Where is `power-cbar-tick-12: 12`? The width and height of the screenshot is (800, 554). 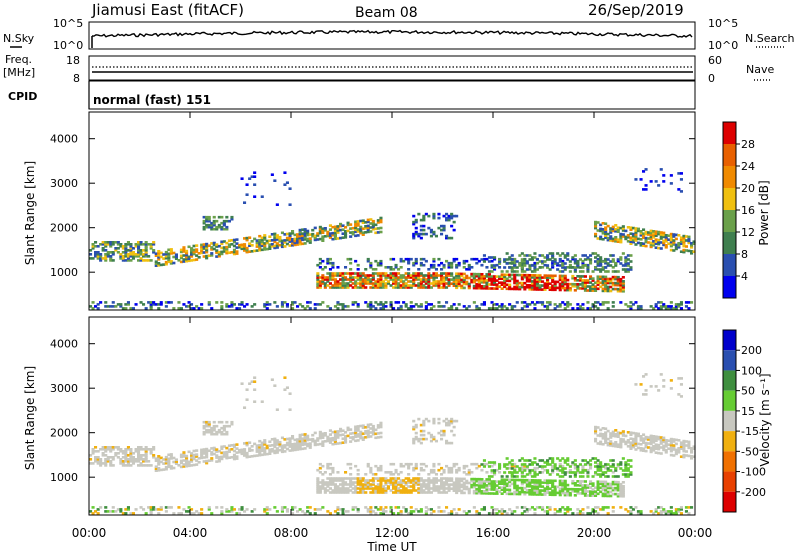
power-cbar-tick-12: 12 is located at coordinates (748, 232).